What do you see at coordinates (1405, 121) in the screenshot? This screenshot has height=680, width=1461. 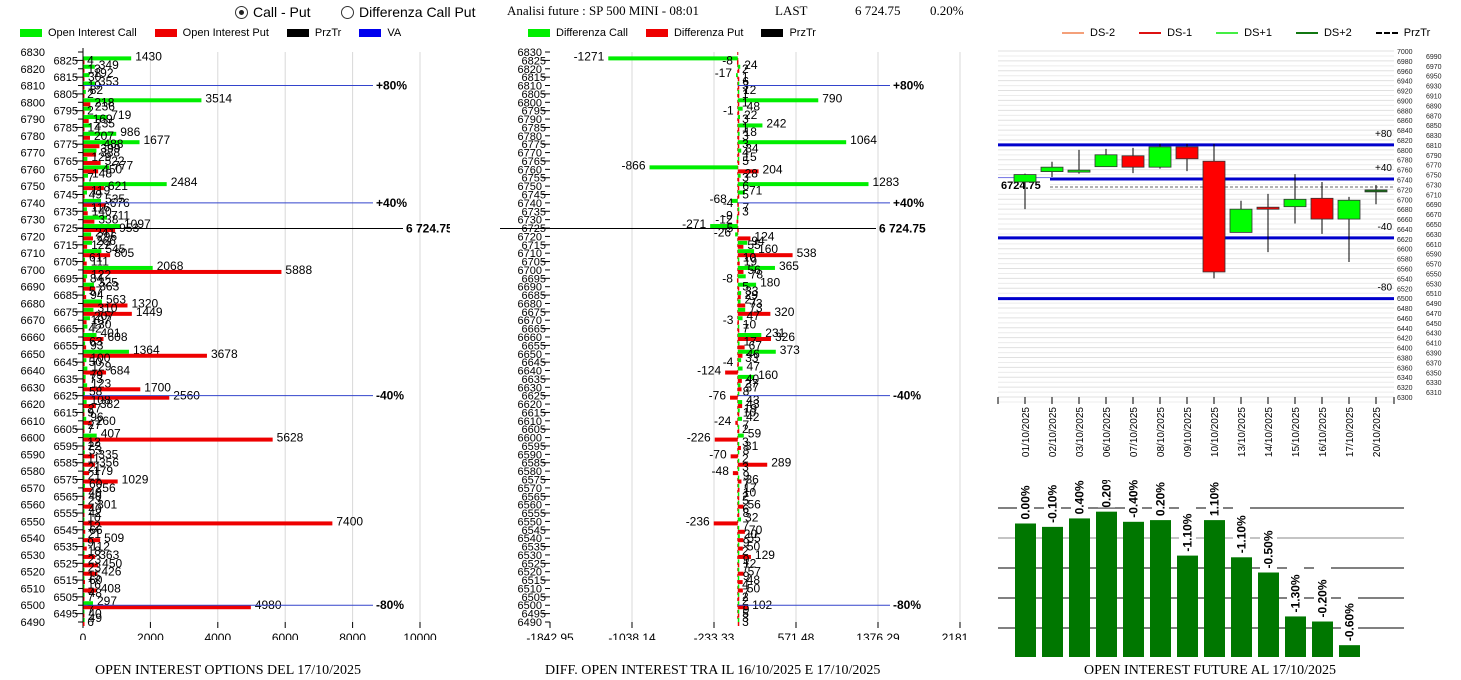 I see `y-tick-label: 6860` at bounding box center [1405, 121].